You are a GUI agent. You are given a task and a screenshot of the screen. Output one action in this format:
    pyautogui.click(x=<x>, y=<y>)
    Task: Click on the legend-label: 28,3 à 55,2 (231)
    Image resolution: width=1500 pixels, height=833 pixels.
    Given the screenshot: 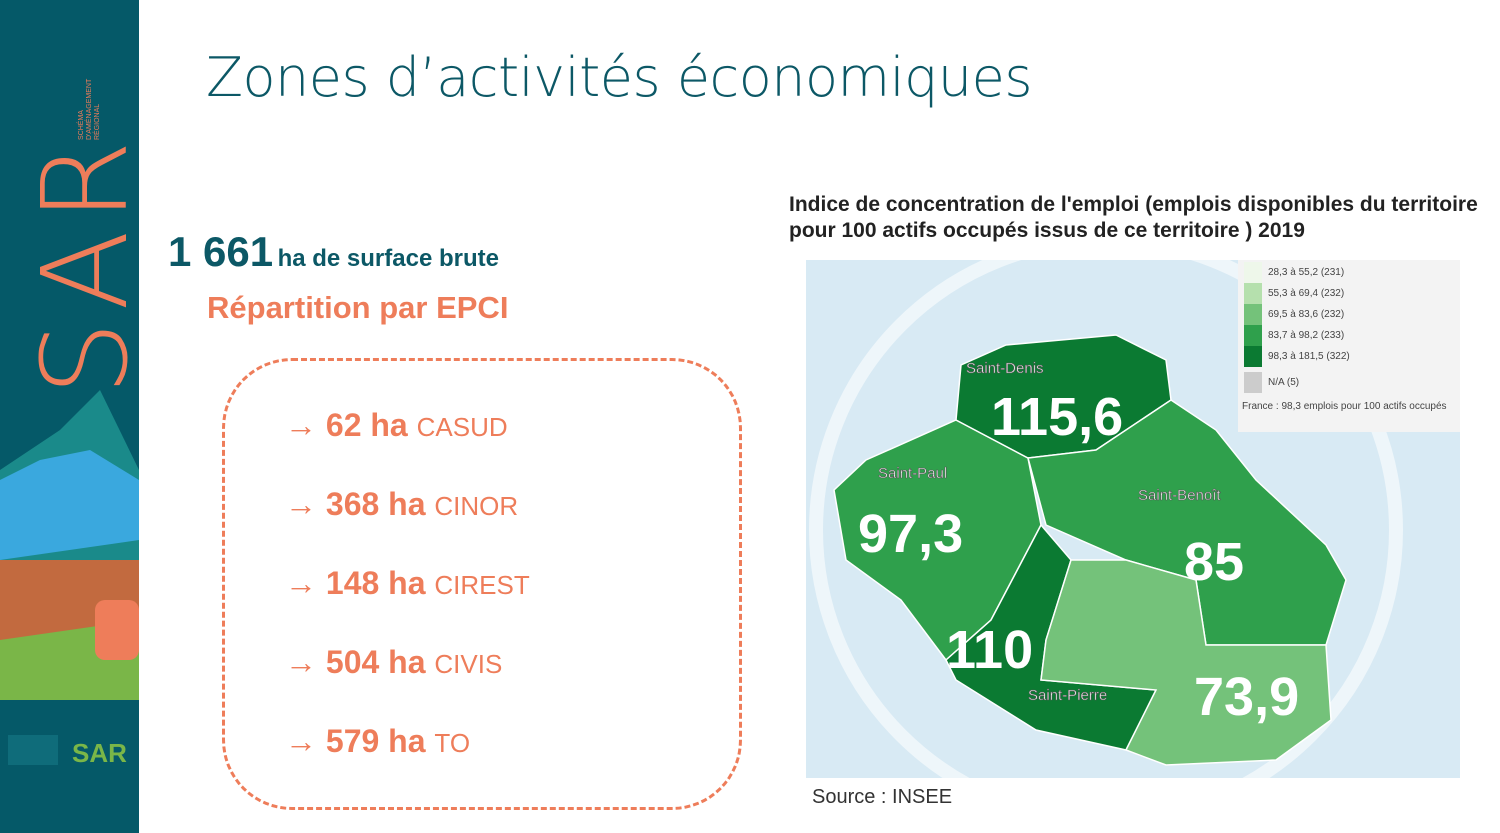 What is the action you would take?
    pyautogui.click(x=1306, y=272)
    